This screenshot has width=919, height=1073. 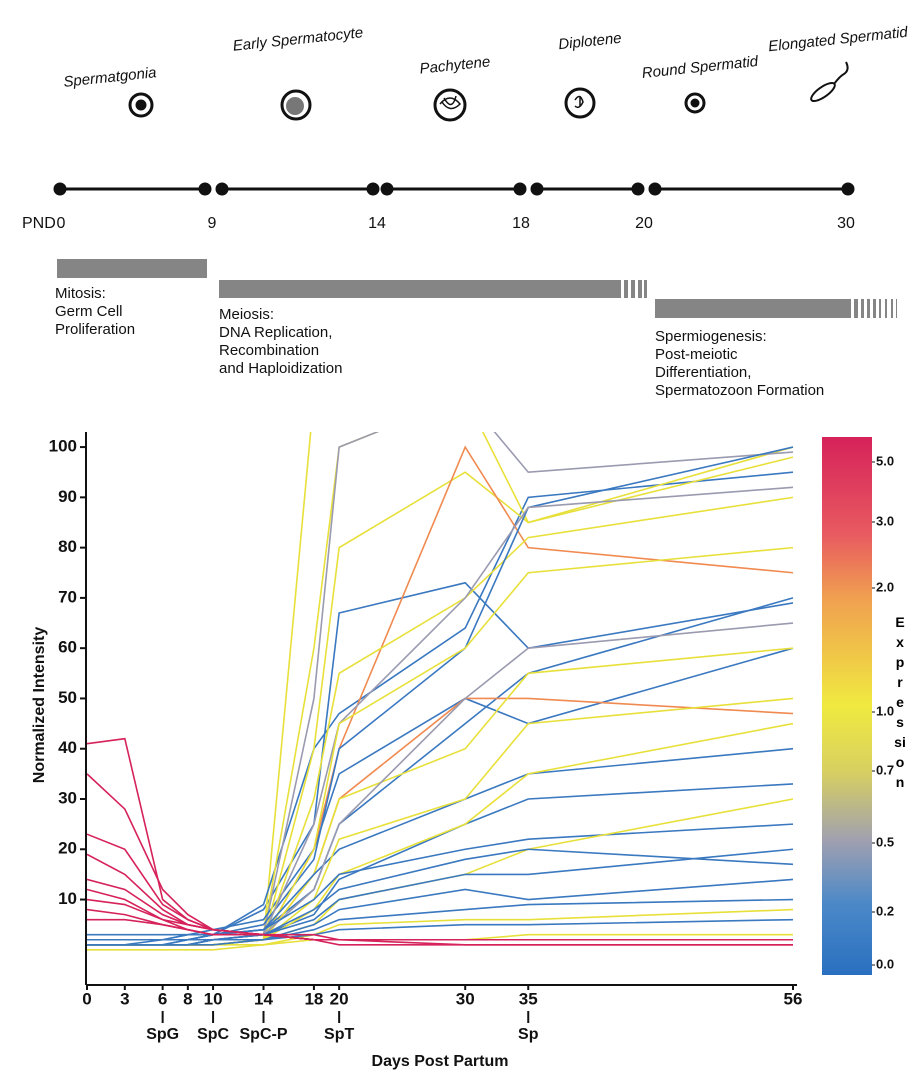 I want to click on y-tick-label: 10, so click(x=67, y=898).